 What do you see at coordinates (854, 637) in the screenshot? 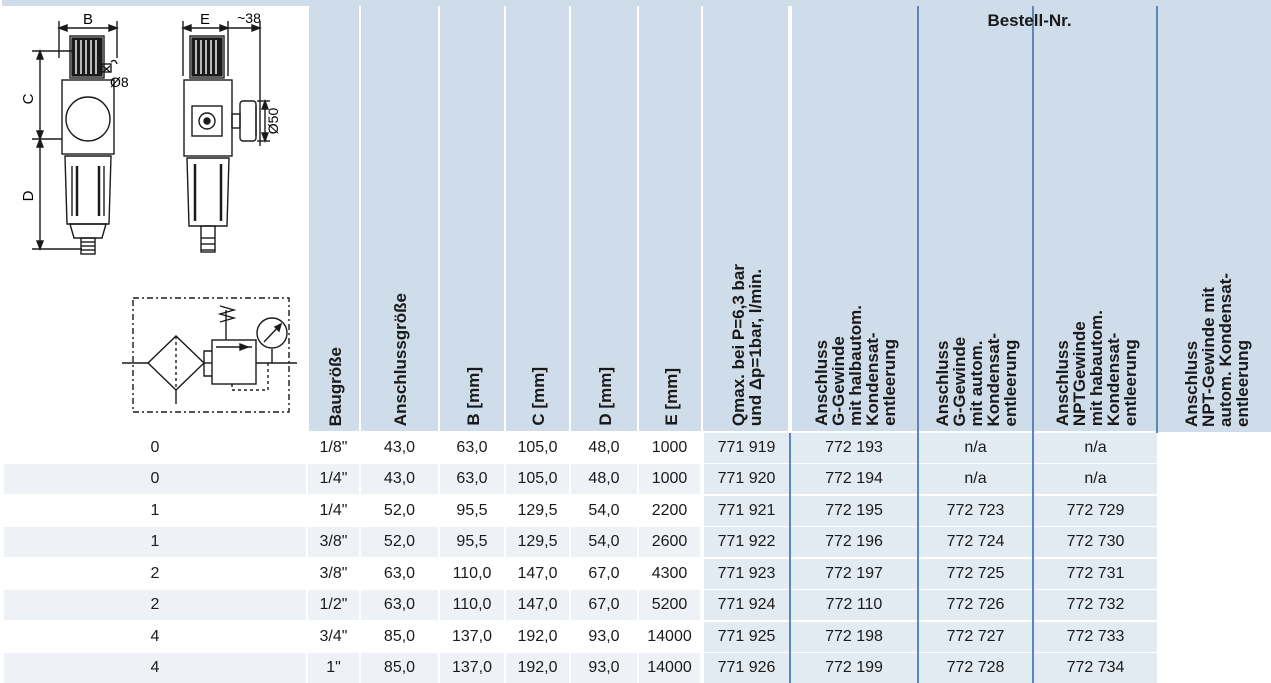
I see `cell-o2: 772 198` at bounding box center [854, 637].